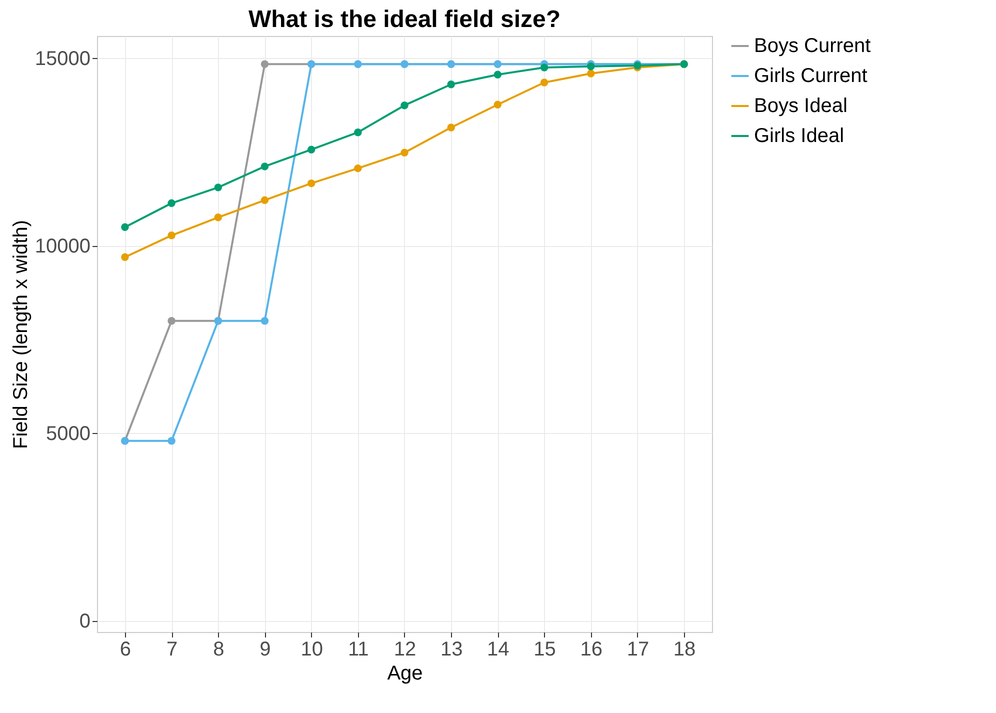 This screenshot has height=713, width=996. Describe the element at coordinates (684, 649) in the screenshot. I see `x-tick-label: 18` at that location.